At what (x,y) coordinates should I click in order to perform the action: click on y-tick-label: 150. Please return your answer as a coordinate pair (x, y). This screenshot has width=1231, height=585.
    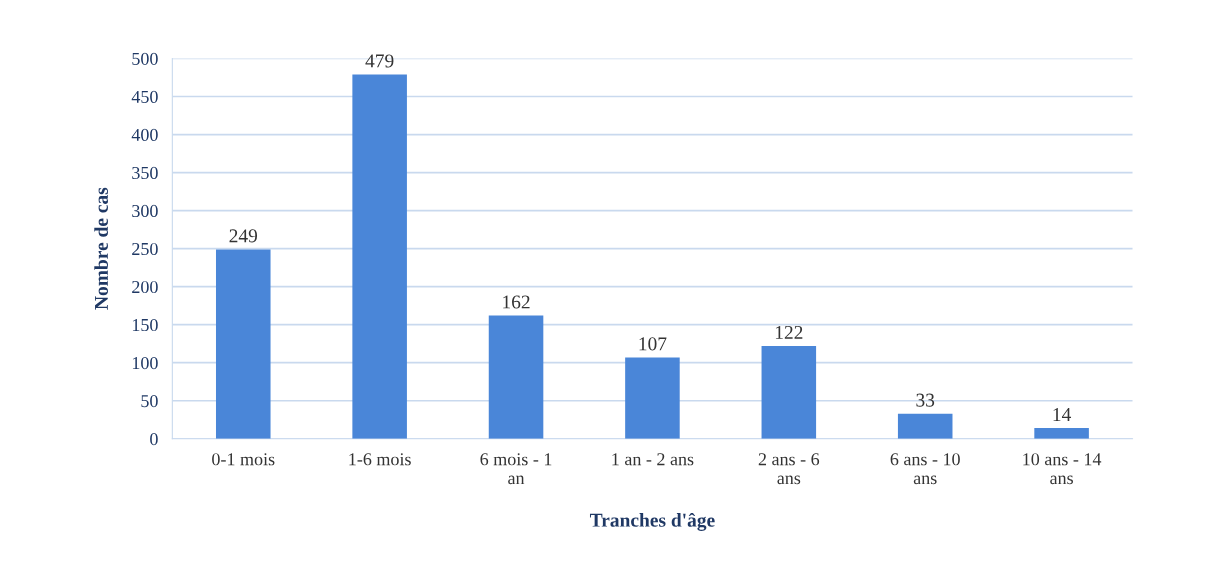
    Looking at the image, I should click on (145, 325).